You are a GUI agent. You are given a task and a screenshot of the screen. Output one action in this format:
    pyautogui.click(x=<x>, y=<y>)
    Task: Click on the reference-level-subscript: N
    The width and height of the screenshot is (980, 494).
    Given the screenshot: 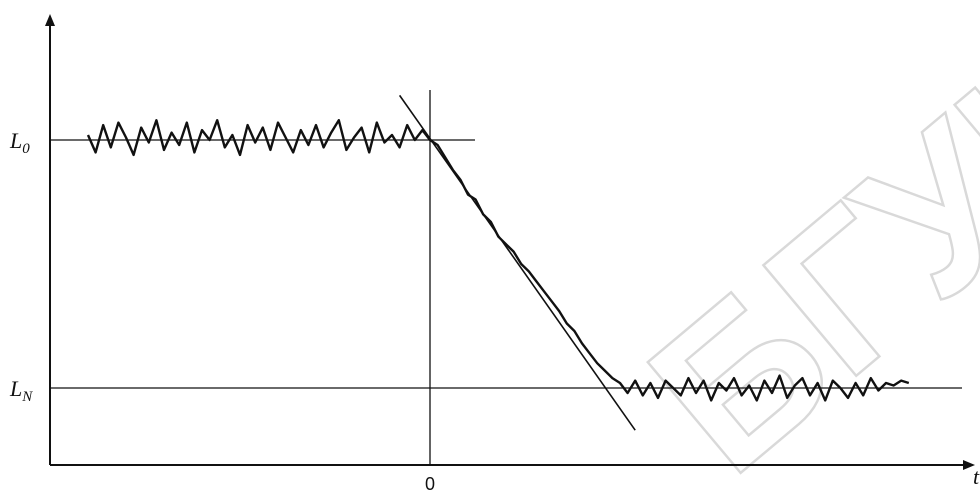 What is the action you would take?
    pyautogui.click(x=27, y=397)
    